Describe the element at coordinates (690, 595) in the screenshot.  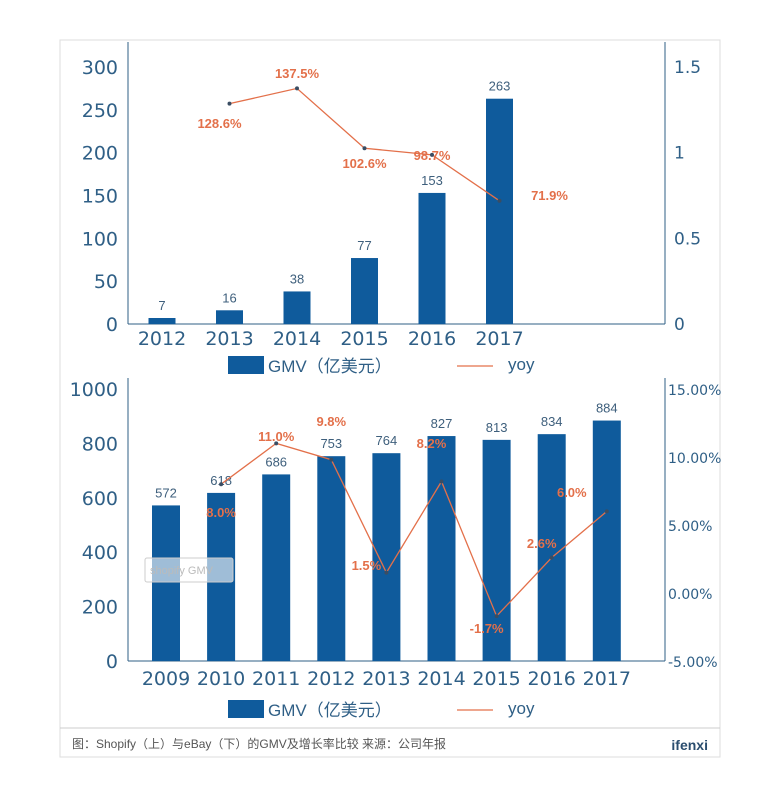
I see `y2-tick-label: 0.00%` at that location.